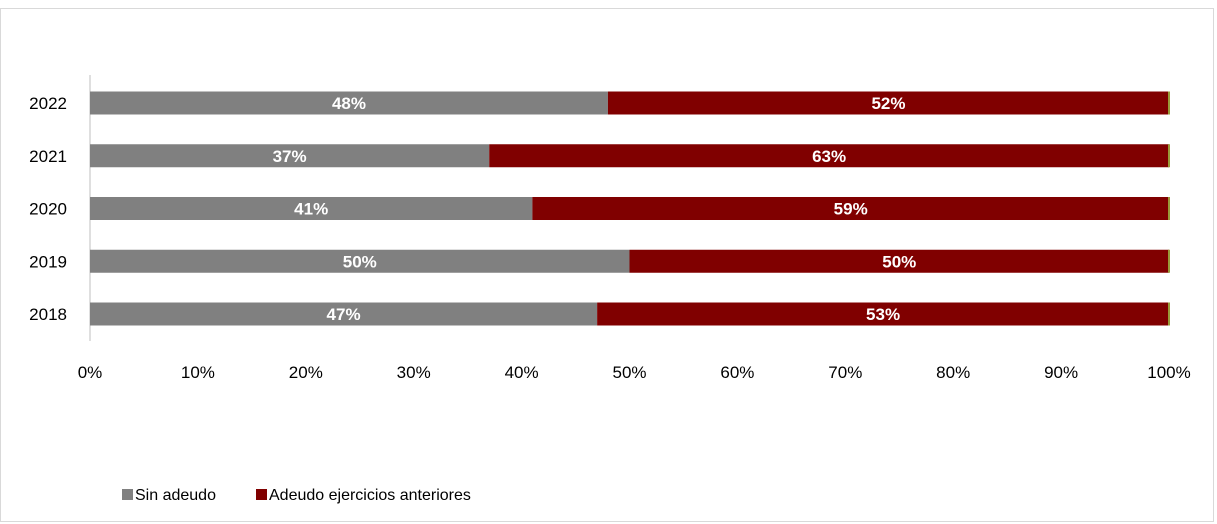 This screenshot has width=1217, height=524. I want to click on x-tick-label: 100%, so click(1168, 372).